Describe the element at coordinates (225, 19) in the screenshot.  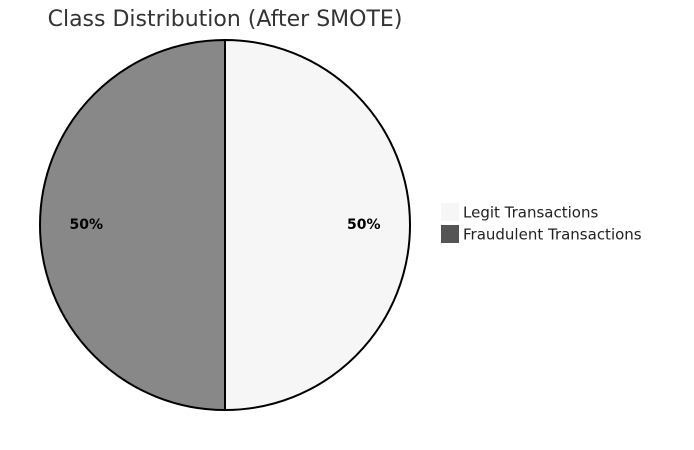
I see `chart-title: Class Distribution (After SMOTE)` at that location.